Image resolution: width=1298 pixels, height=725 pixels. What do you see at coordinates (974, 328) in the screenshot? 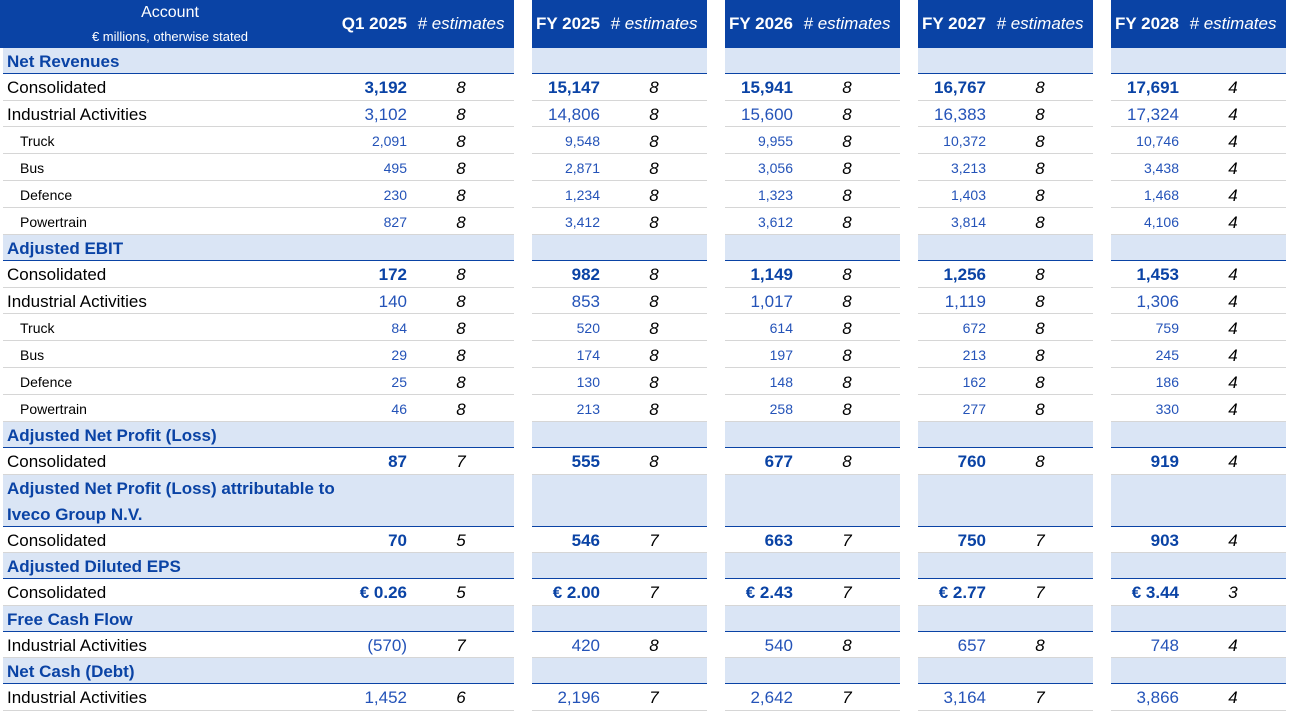
I see `estimate-value: 672` at bounding box center [974, 328].